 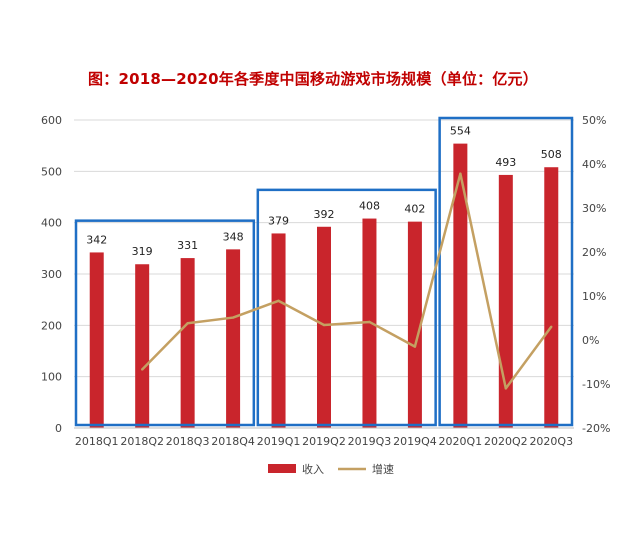 I want to click on x-tick-label: 2019Q3, so click(x=370, y=441).